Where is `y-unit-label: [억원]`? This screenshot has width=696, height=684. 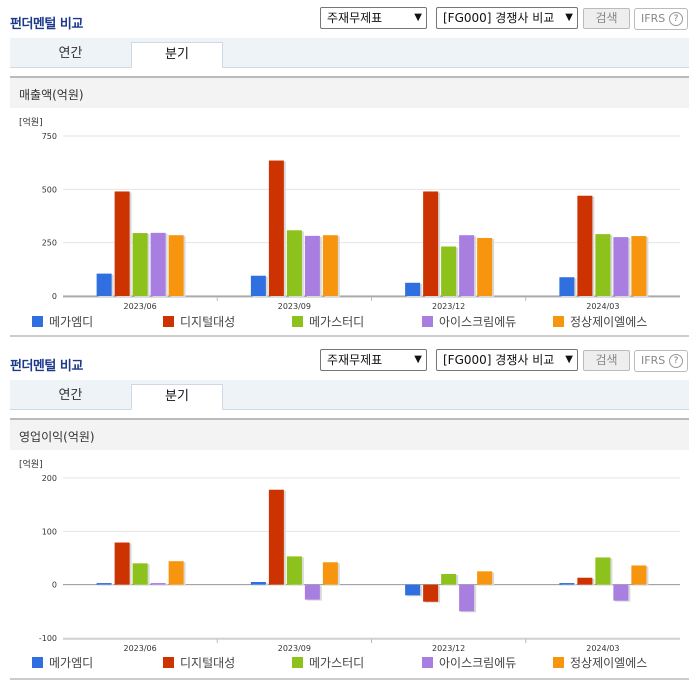 y-unit-label: [억원] is located at coordinates (31, 122).